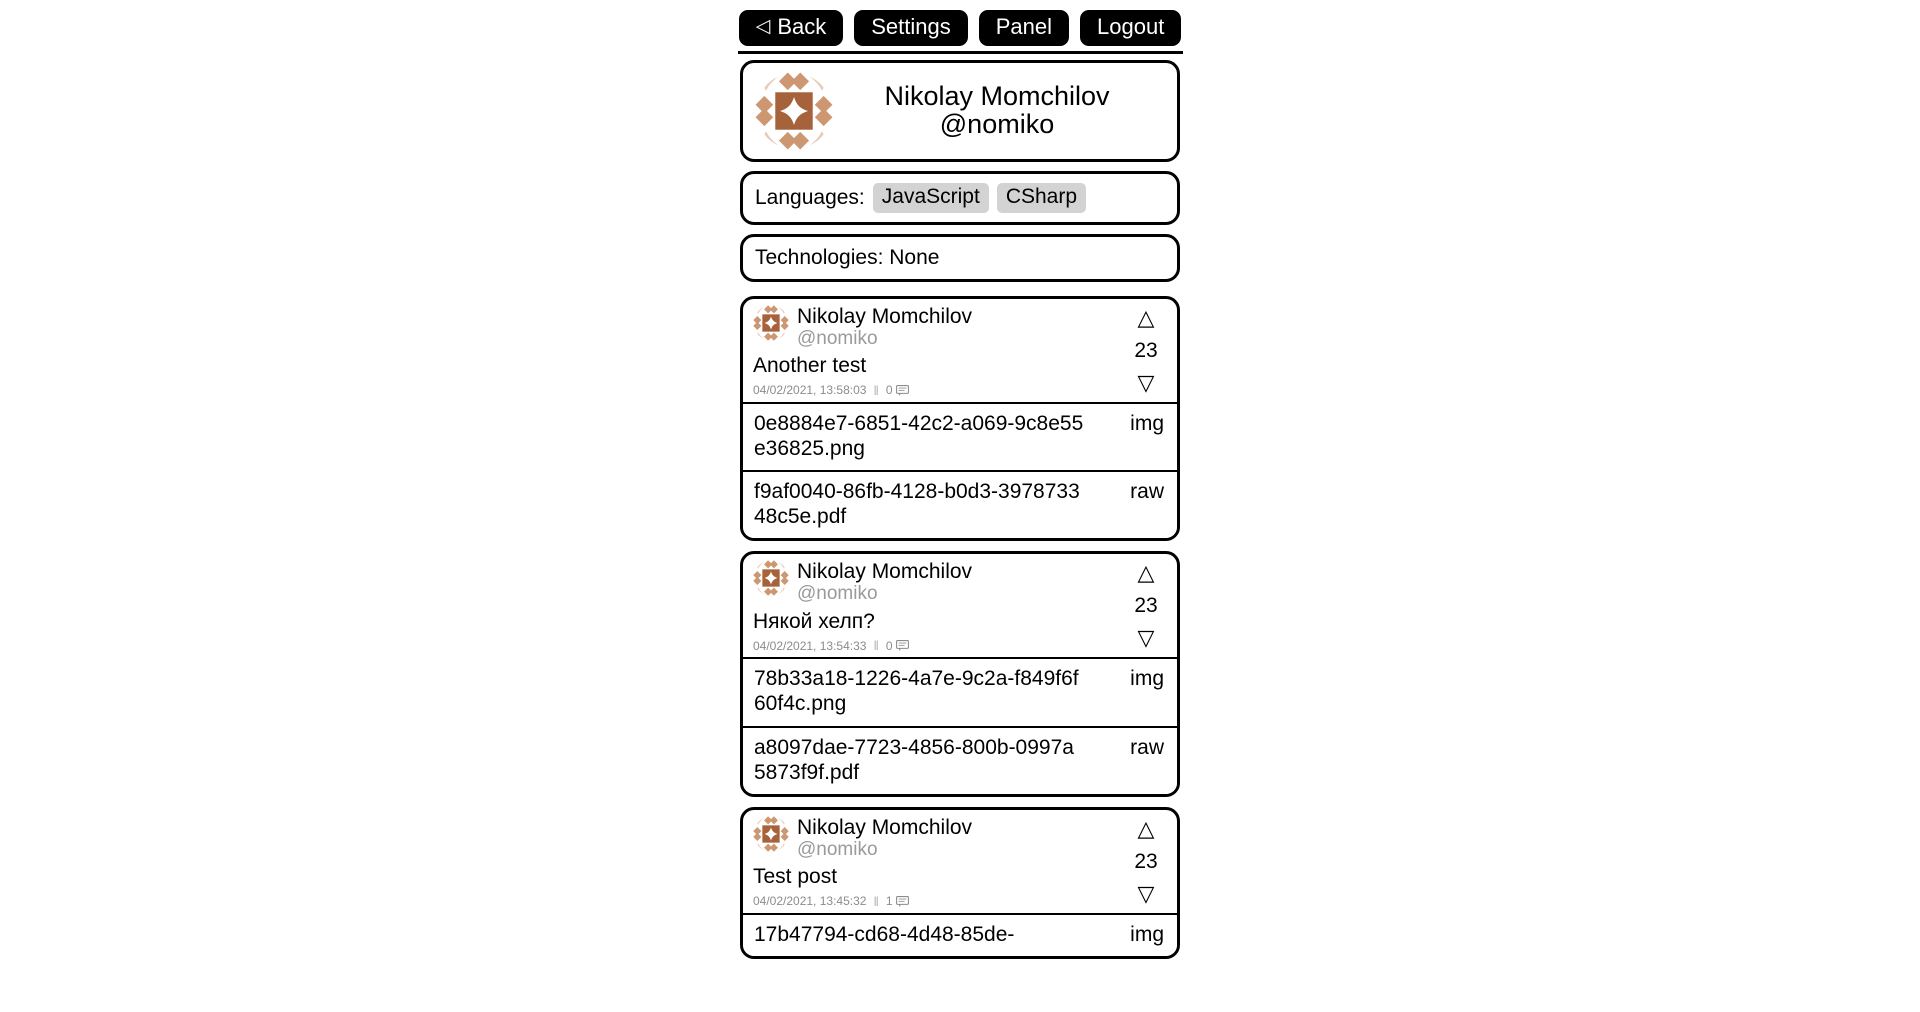 The height and width of the screenshot is (1012, 1920). Describe the element at coordinates (938, 901) in the screenshot. I see `post-meta: 04/02/2021, 13:45:32 ‖ 1` at that location.